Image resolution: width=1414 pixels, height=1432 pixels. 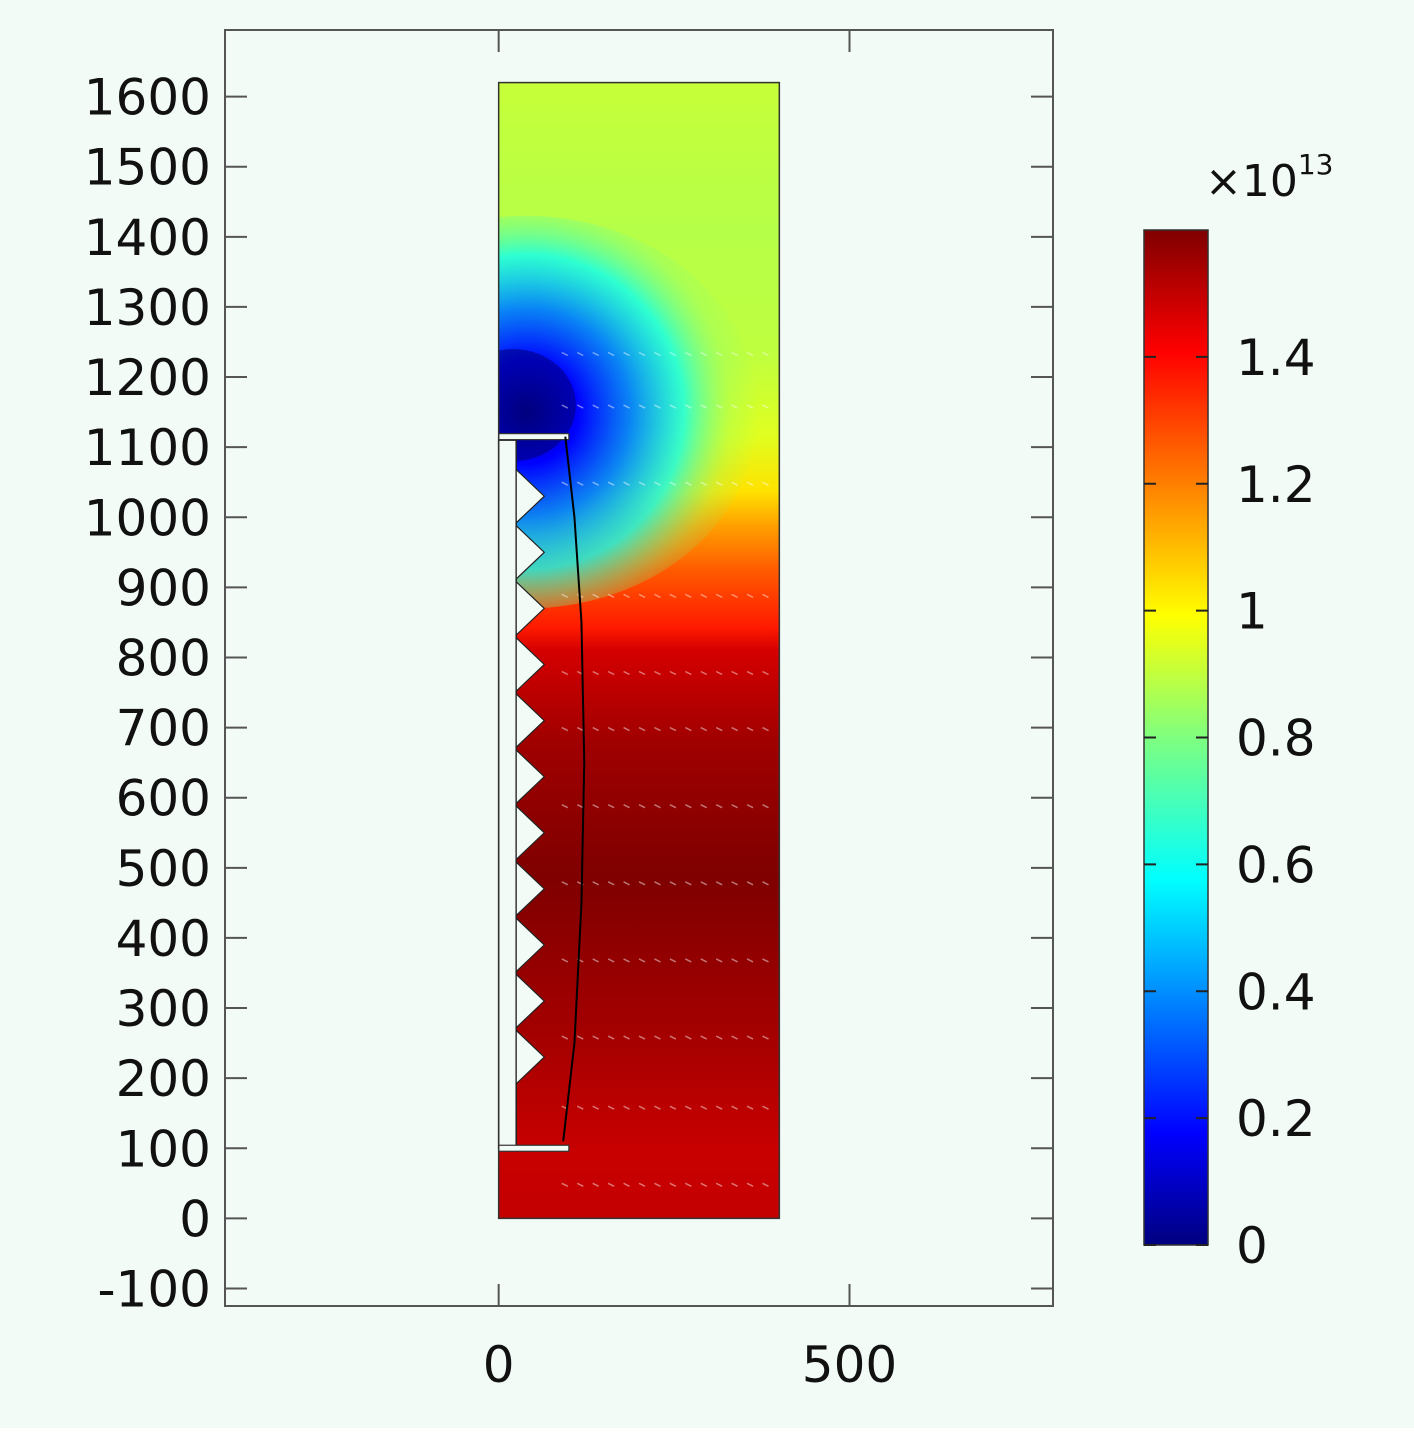 I want to click on colorbar-tick-label: 0, so click(x=1252, y=1246).